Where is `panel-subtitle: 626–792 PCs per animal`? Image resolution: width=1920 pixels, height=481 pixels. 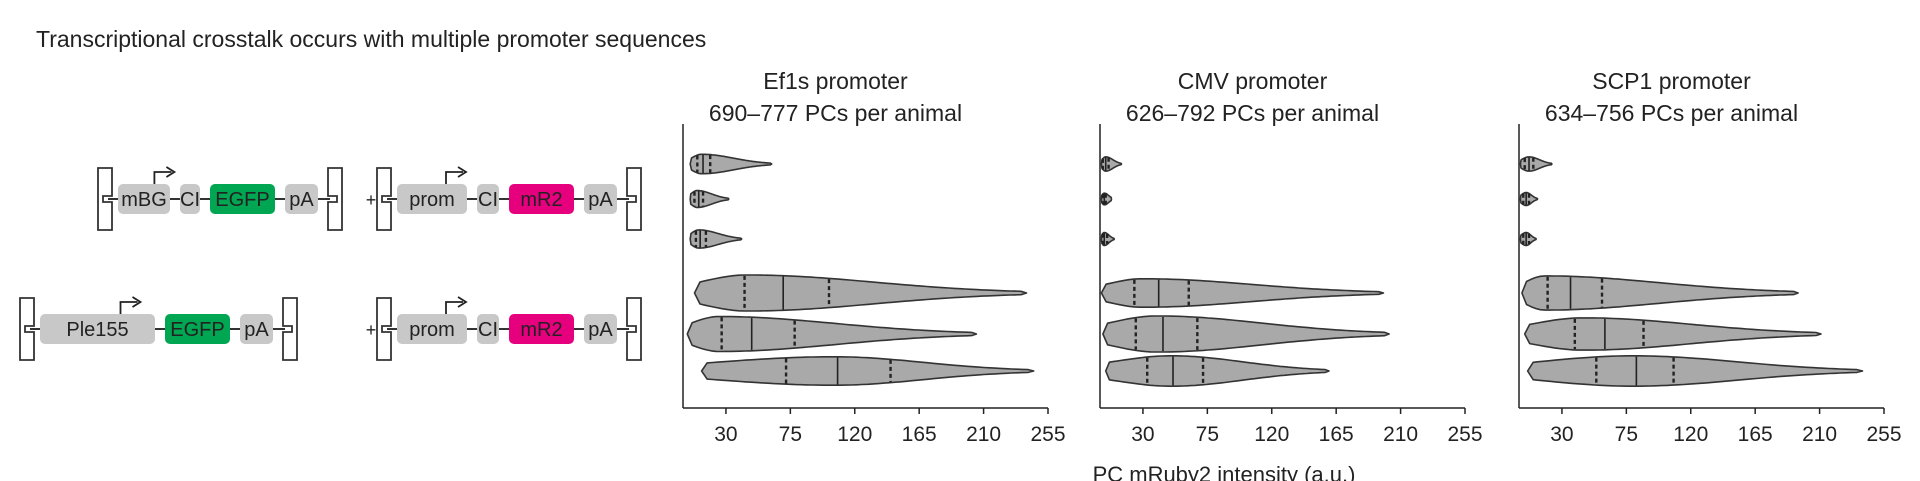
panel-subtitle: 626–792 PCs per animal is located at coordinates (1252, 113).